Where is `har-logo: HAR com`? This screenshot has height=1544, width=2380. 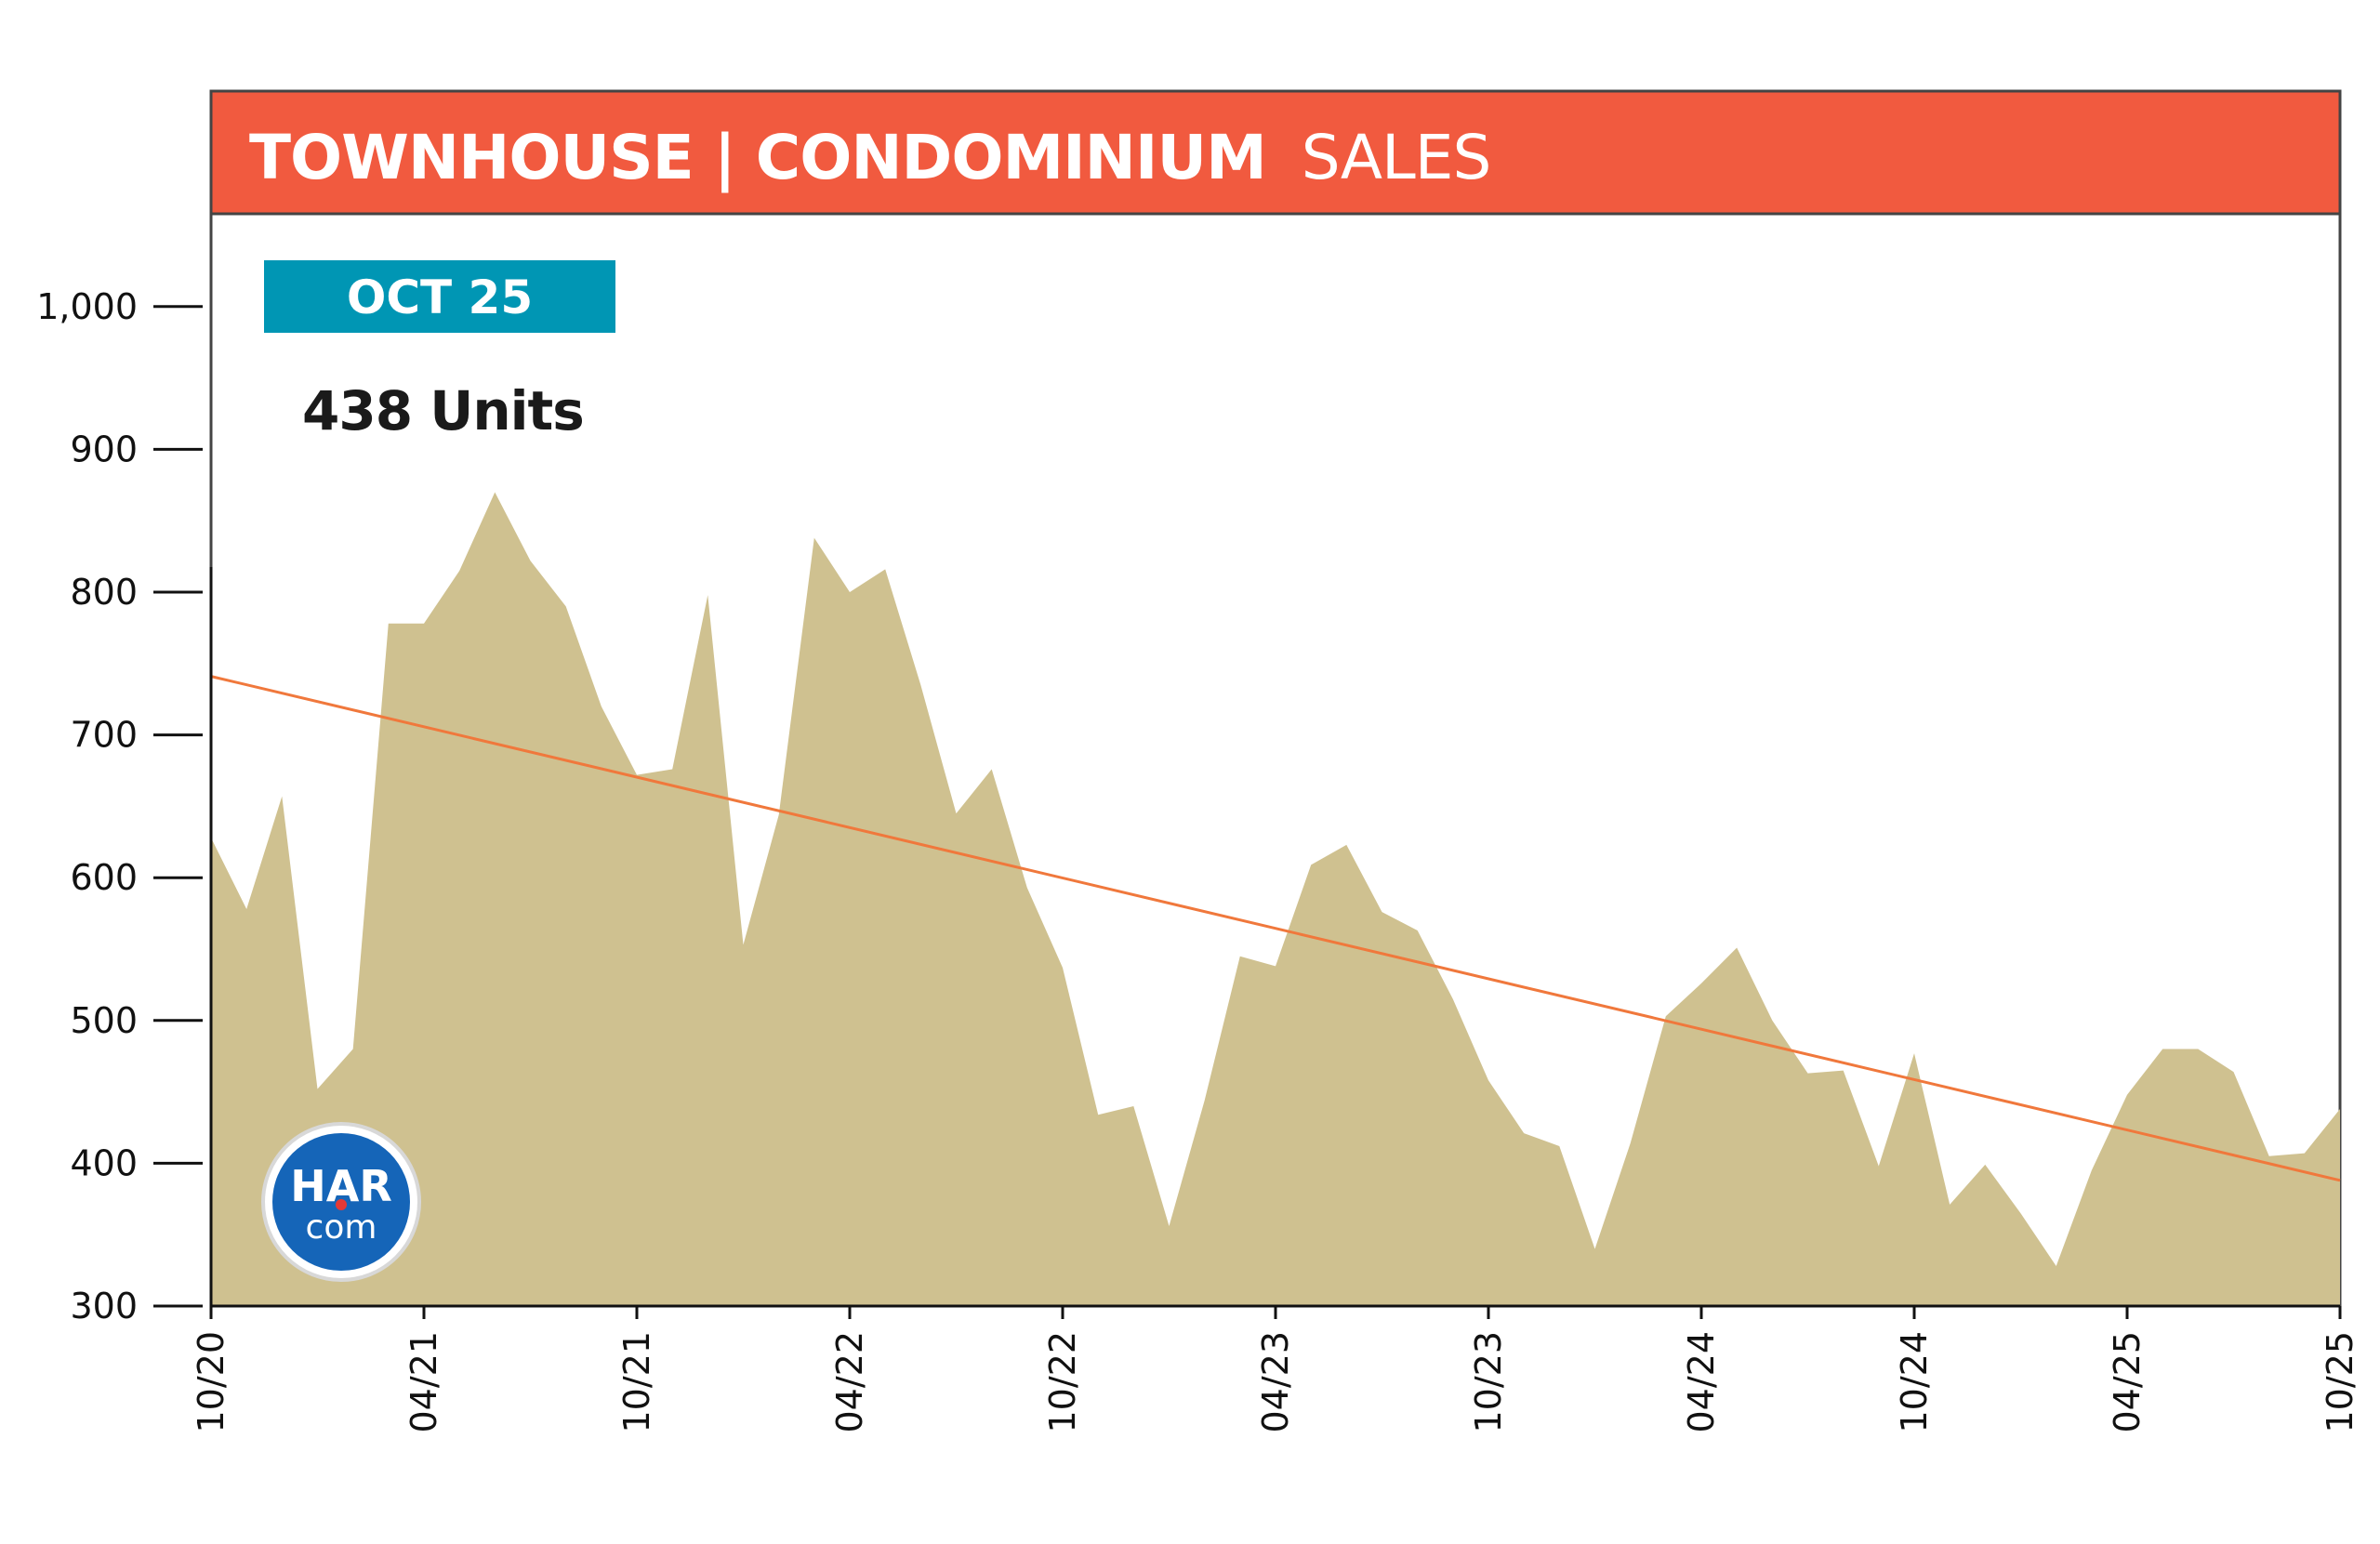
har-logo: HAR com is located at coordinates (341, 1202).